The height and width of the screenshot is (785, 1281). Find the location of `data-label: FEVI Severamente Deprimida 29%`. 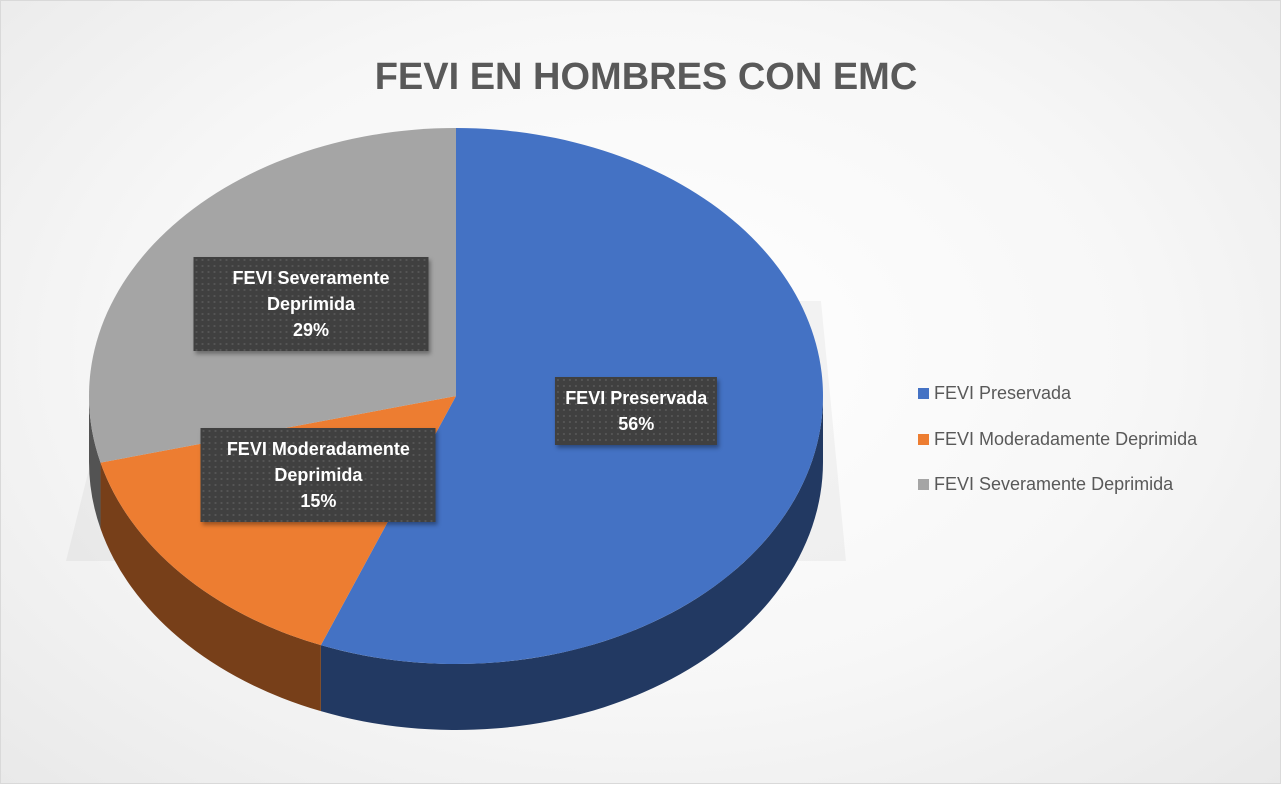

data-label: FEVI Severamente Deprimida 29% is located at coordinates (311, 303).